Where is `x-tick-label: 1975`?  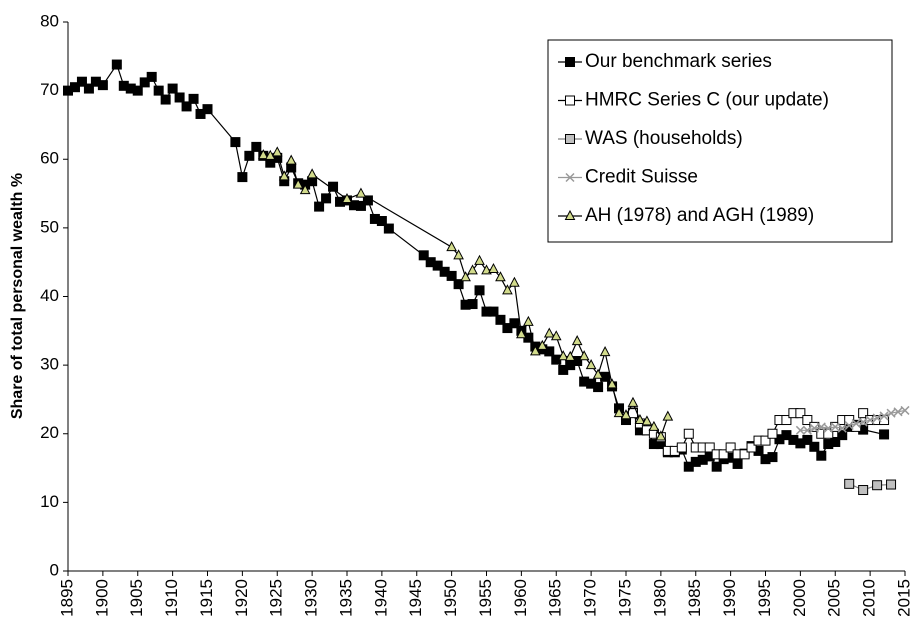 x-tick-label: 1975 is located at coordinates (624, 598).